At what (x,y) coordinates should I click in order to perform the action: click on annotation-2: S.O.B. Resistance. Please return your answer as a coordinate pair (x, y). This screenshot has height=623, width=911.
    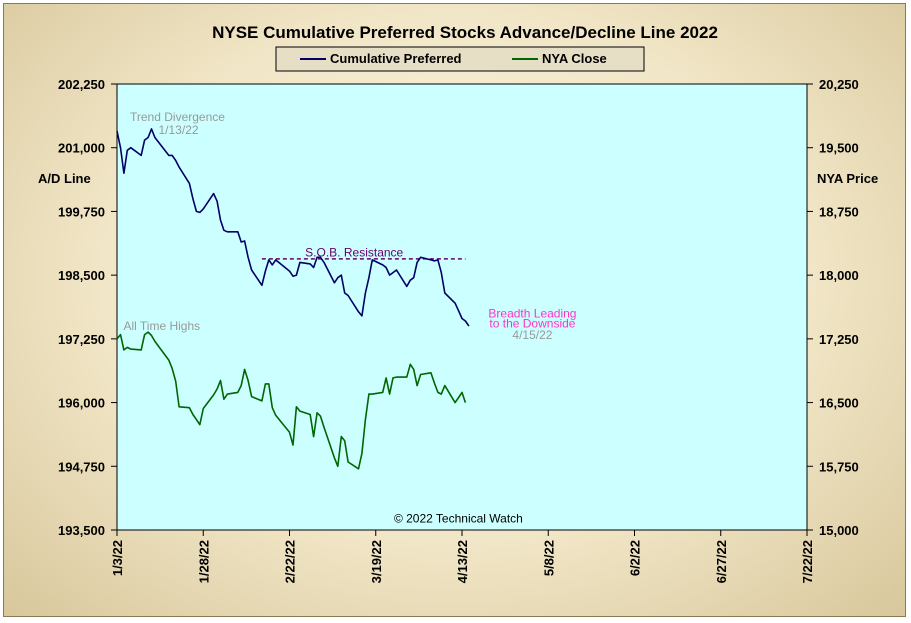
    Looking at the image, I should click on (354, 253).